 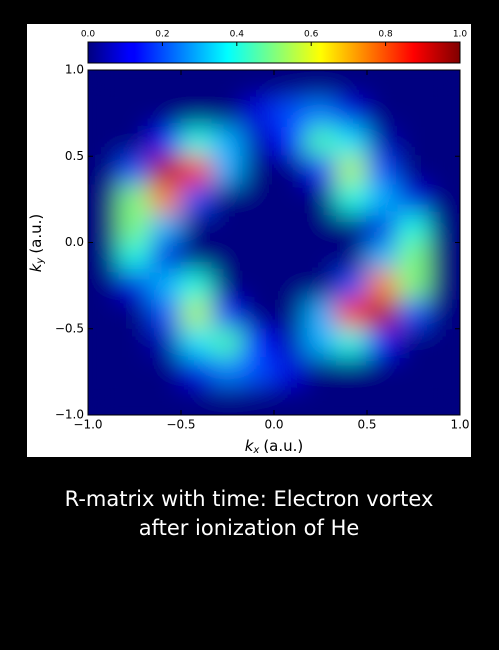 I want to click on x-axis-label: kx (a.u.), so click(x=274, y=447).